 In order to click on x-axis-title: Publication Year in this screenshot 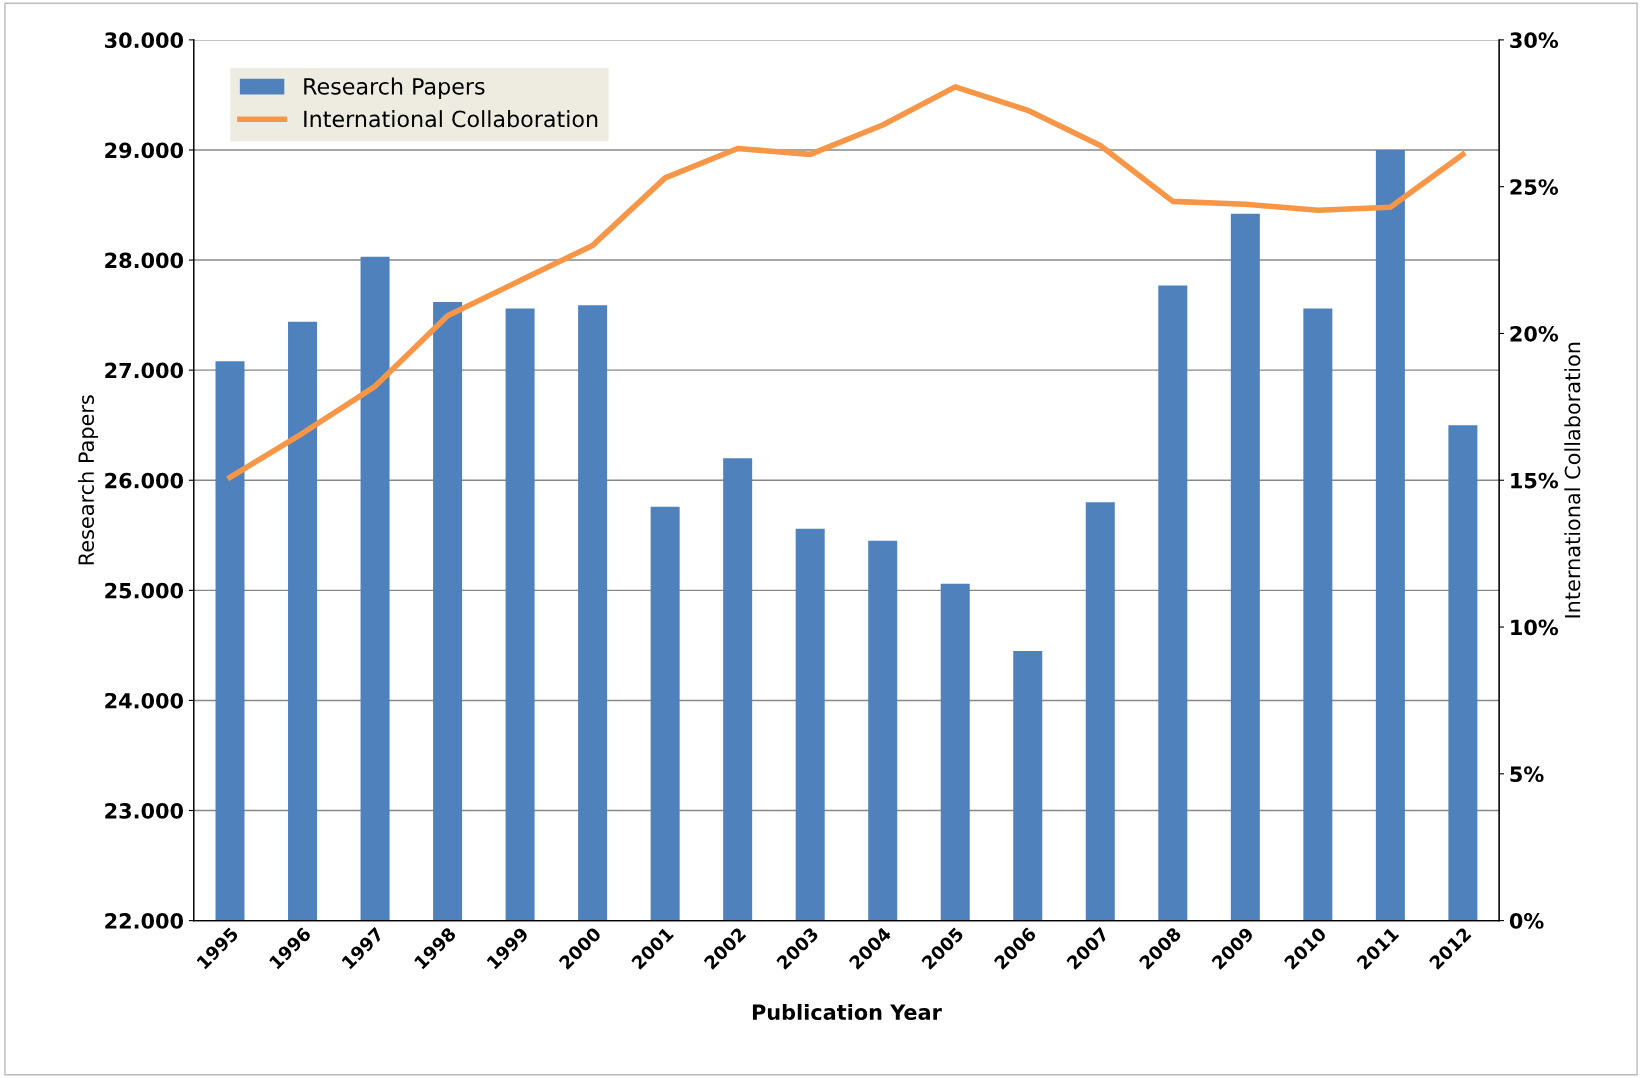, I will do `click(847, 1012)`.